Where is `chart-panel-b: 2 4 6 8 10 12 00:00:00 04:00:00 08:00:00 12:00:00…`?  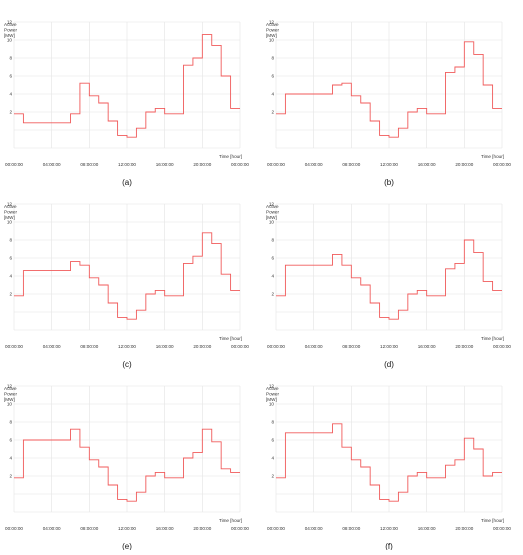
chart-panel-b: 2 4 6 8 10 12 00:00:00 04:00:00 08:00:00 12:00:00… is located at coordinates (388, 104).